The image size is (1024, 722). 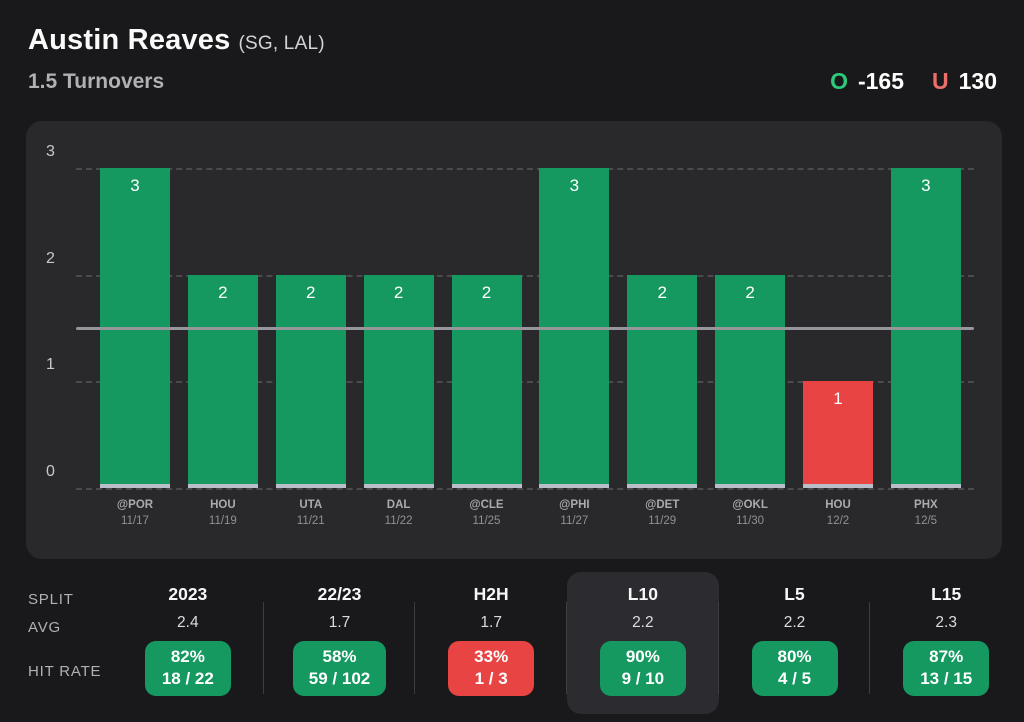 What do you see at coordinates (913, 81) in the screenshot?
I see `odds-row: O -165 U 130` at bounding box center [913, 81].